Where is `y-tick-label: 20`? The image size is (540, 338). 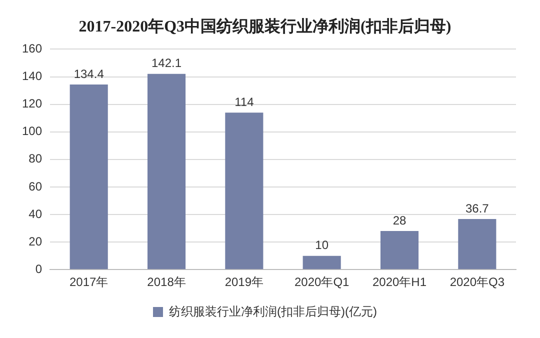 y-tick-label: 20 is located at coordinates (35, 241).